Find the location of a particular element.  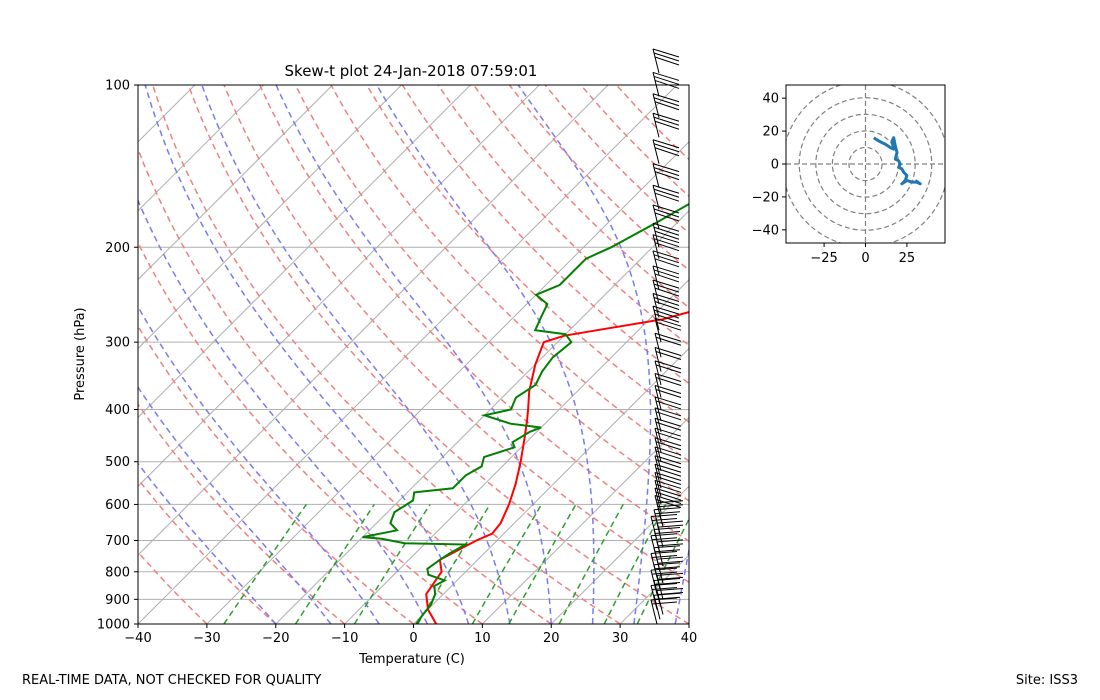

y-tick-label: 100 is located at coordinates (117, 86).